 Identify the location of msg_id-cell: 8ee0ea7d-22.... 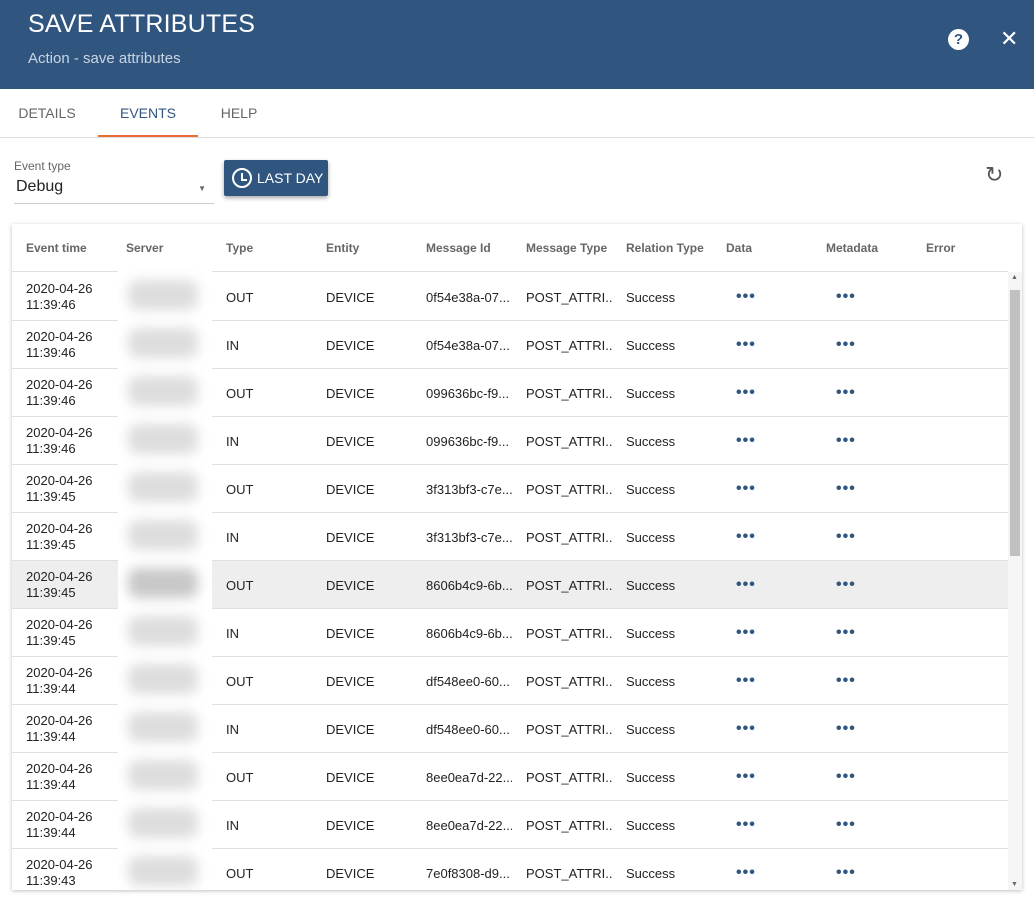
(462, 825).